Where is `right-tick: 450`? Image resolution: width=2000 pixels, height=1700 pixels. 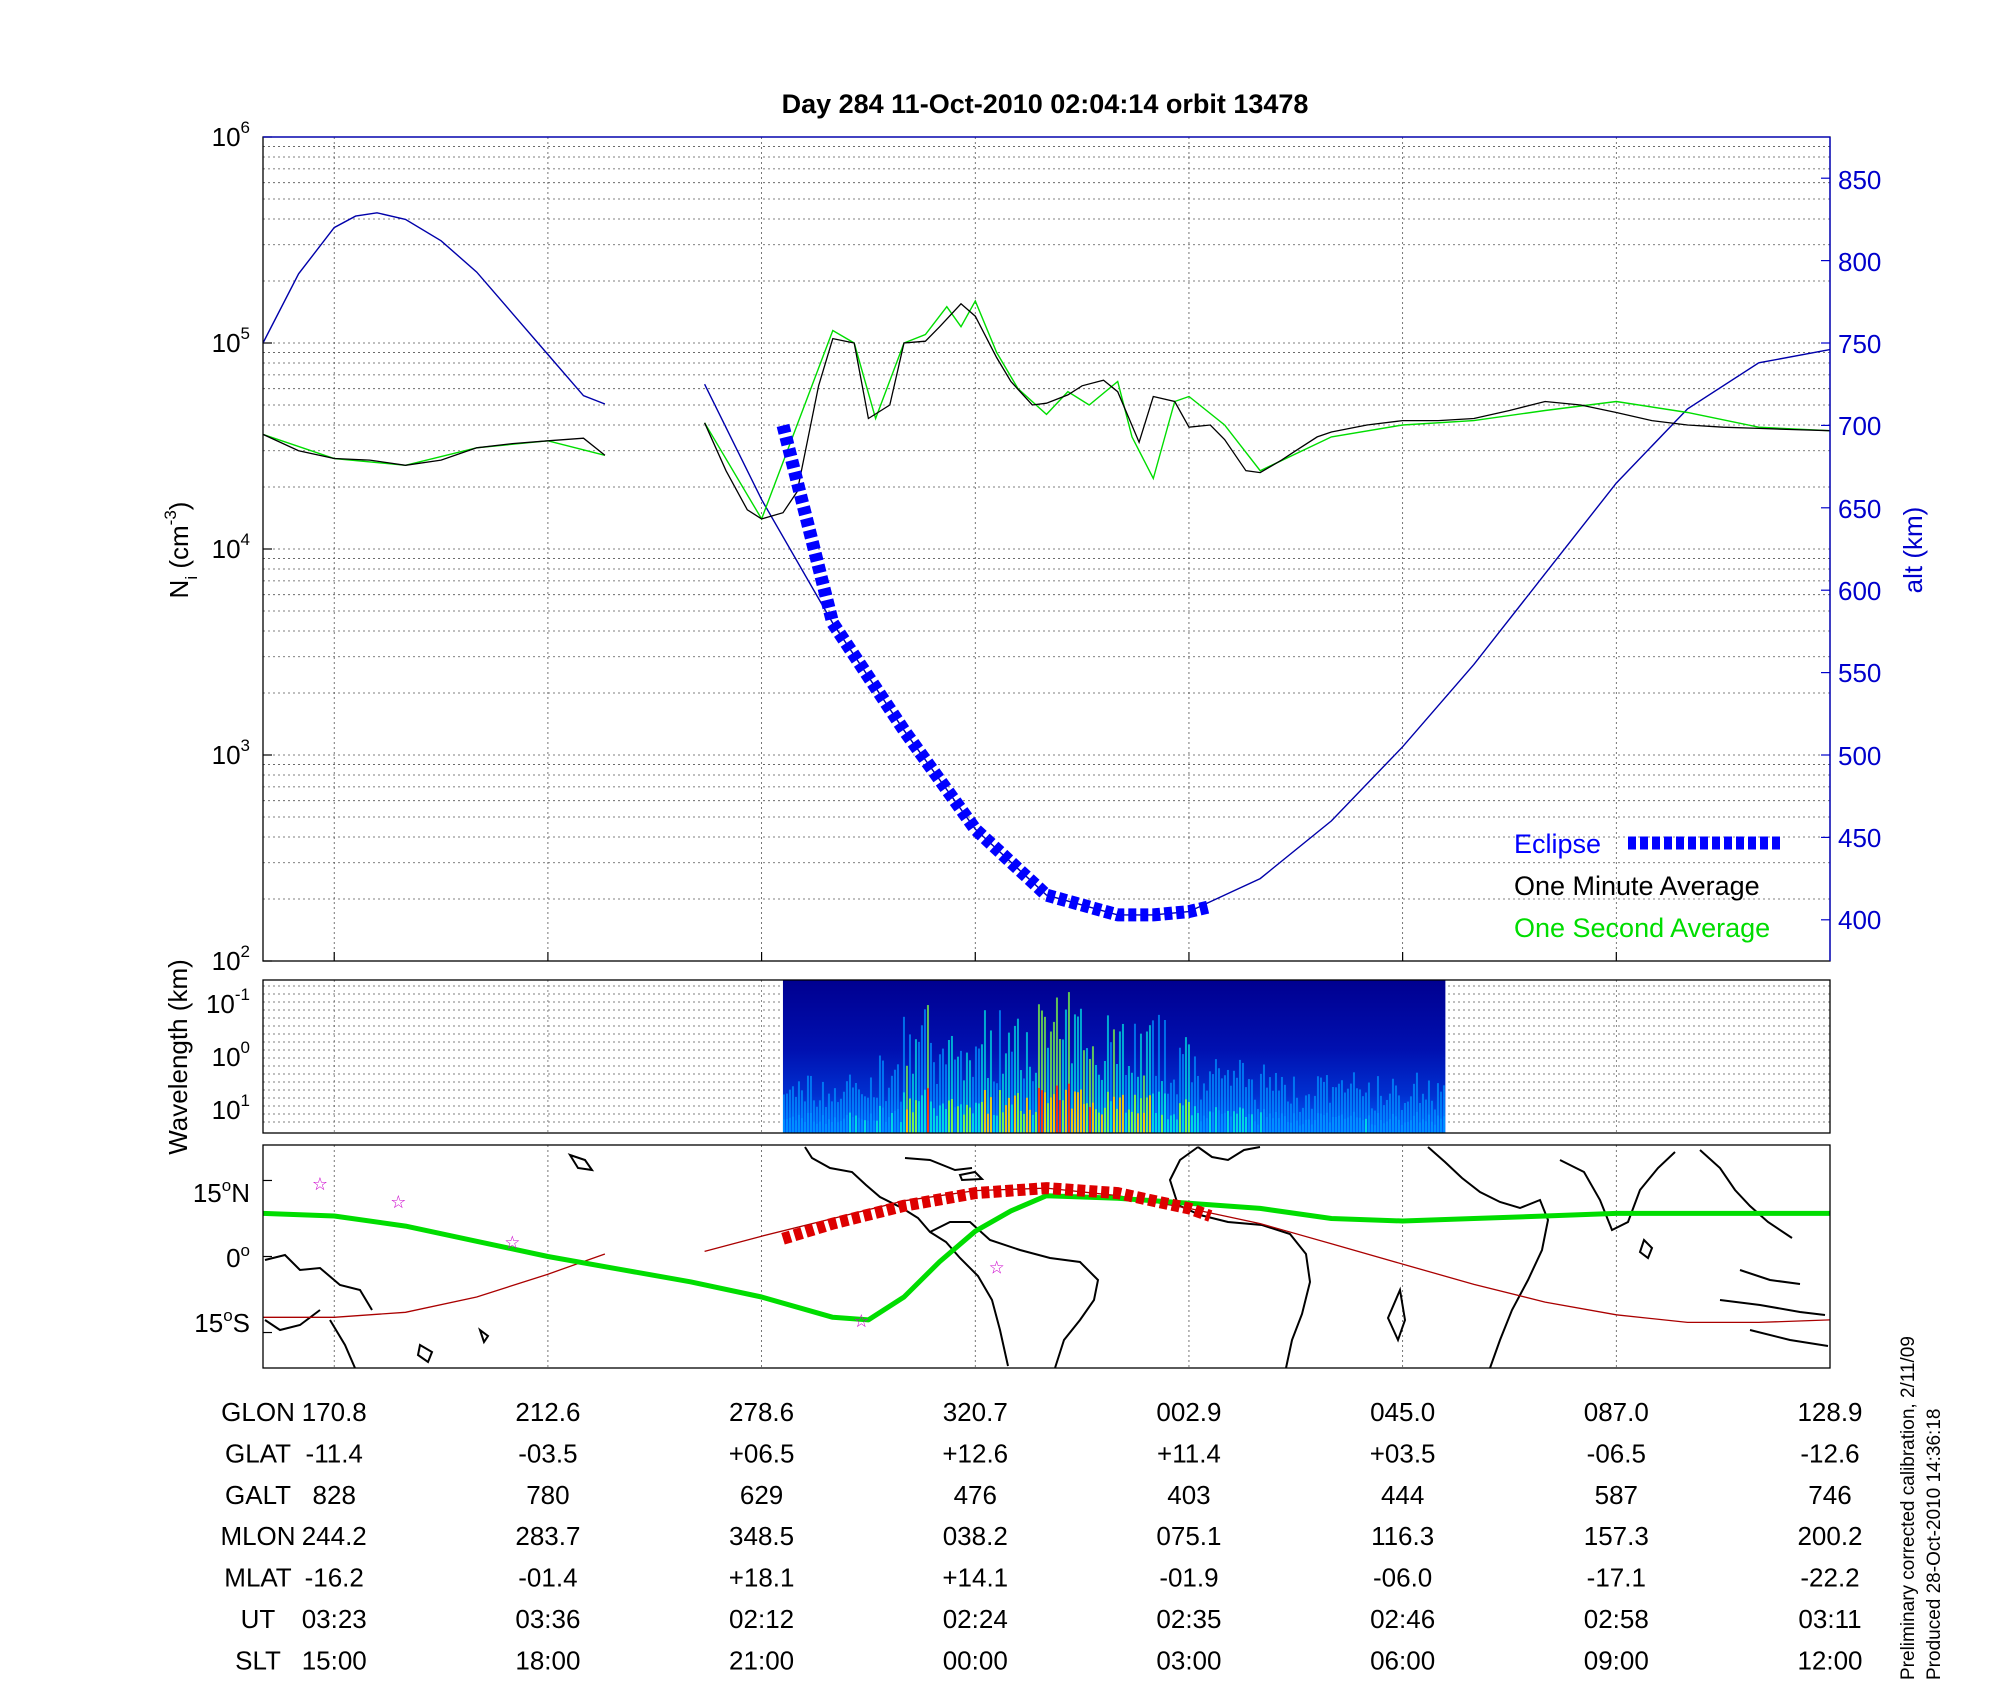 right-tick: 450 is located at coordinates (1859, 838).